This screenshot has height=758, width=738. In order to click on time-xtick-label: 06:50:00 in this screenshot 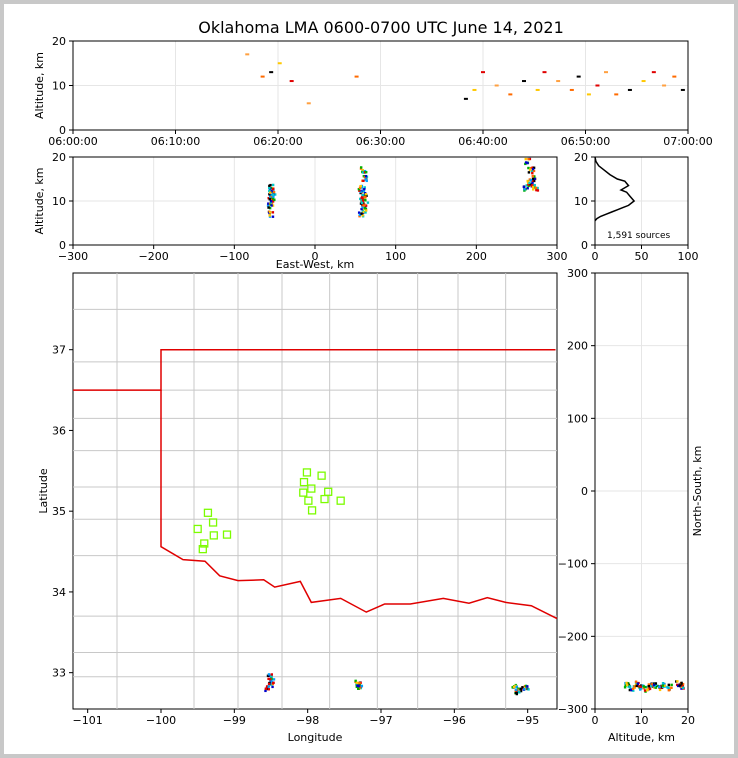, I will do `click(585, 141)`.